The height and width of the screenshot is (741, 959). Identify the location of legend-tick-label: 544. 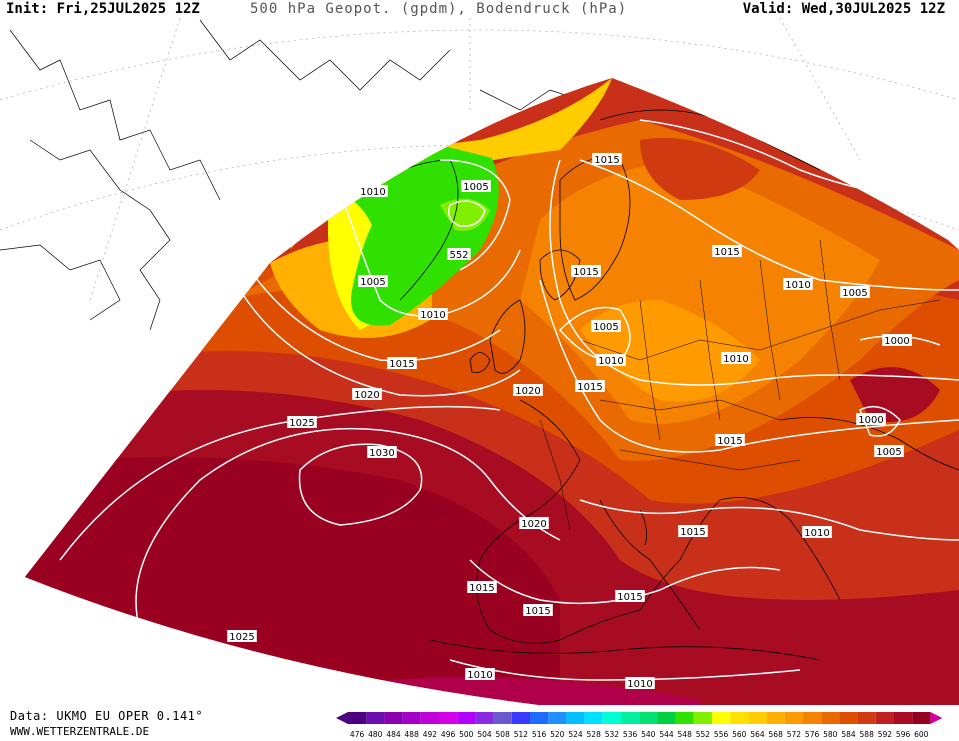
(666, 734).